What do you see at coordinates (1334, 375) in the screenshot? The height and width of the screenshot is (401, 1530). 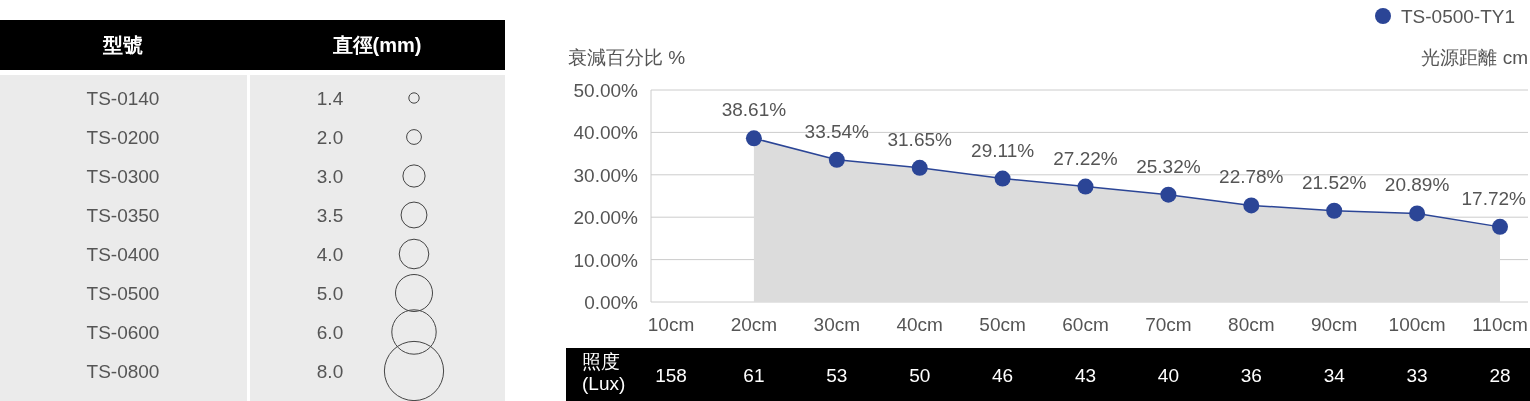 I see `data-label: 34` at bounding box center [1334, 375].